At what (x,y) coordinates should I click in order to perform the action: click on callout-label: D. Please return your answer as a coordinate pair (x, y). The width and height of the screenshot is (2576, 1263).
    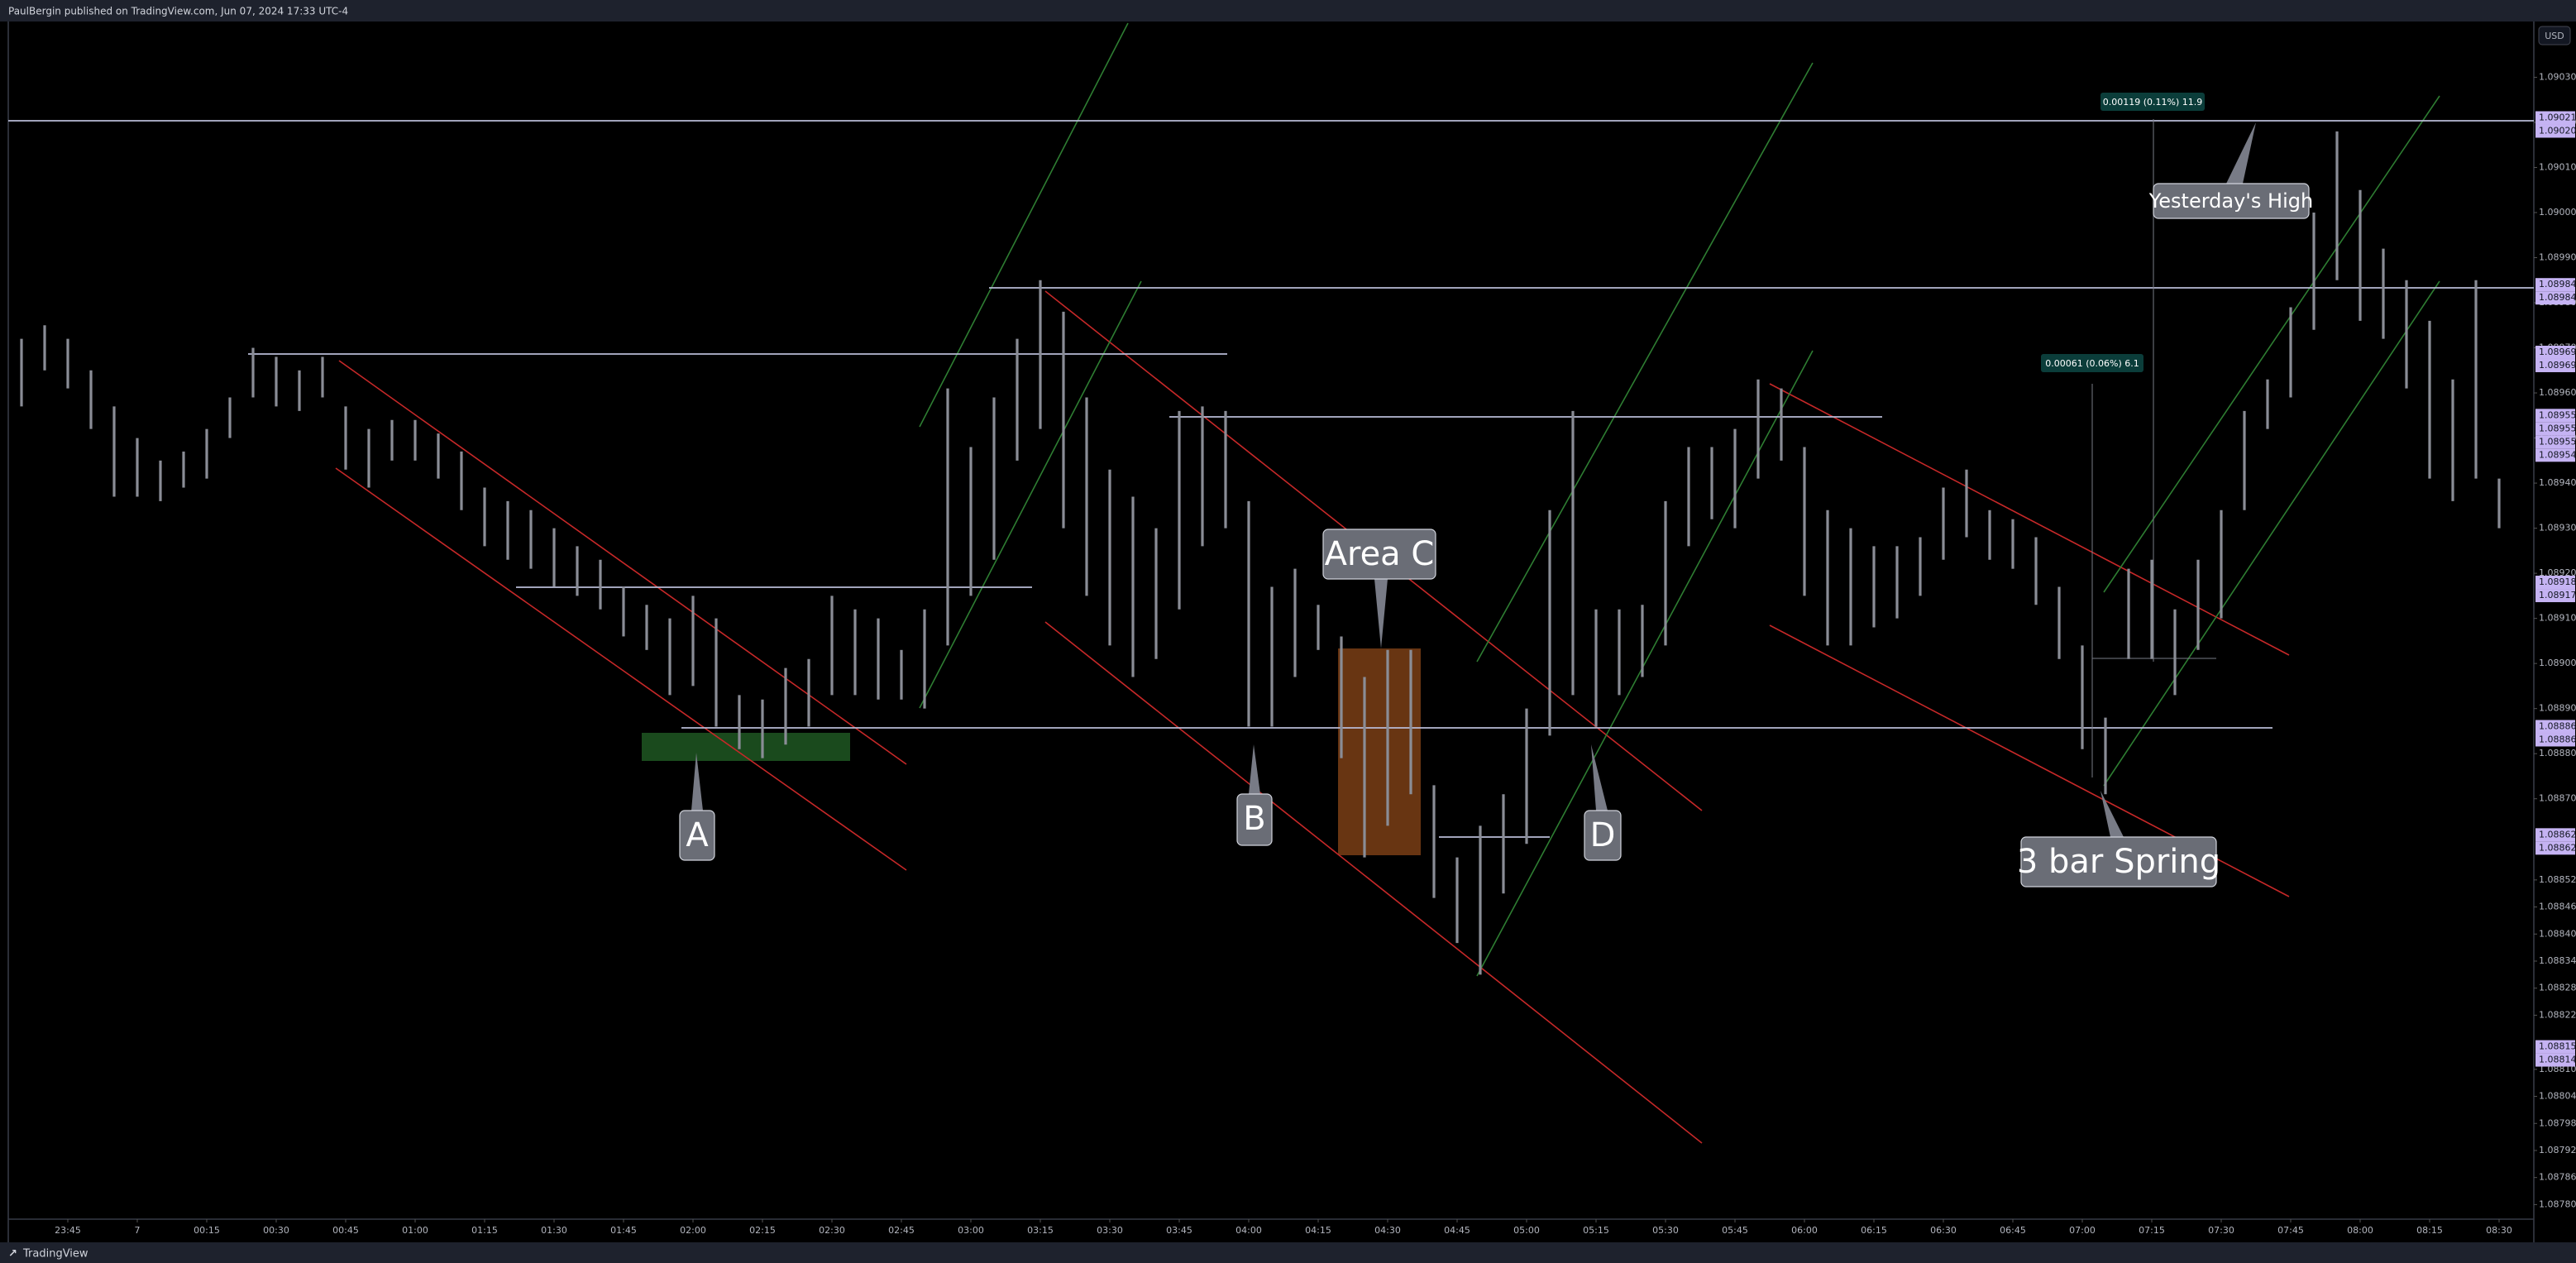
    Looking at the image, I should click on (1603, 835).